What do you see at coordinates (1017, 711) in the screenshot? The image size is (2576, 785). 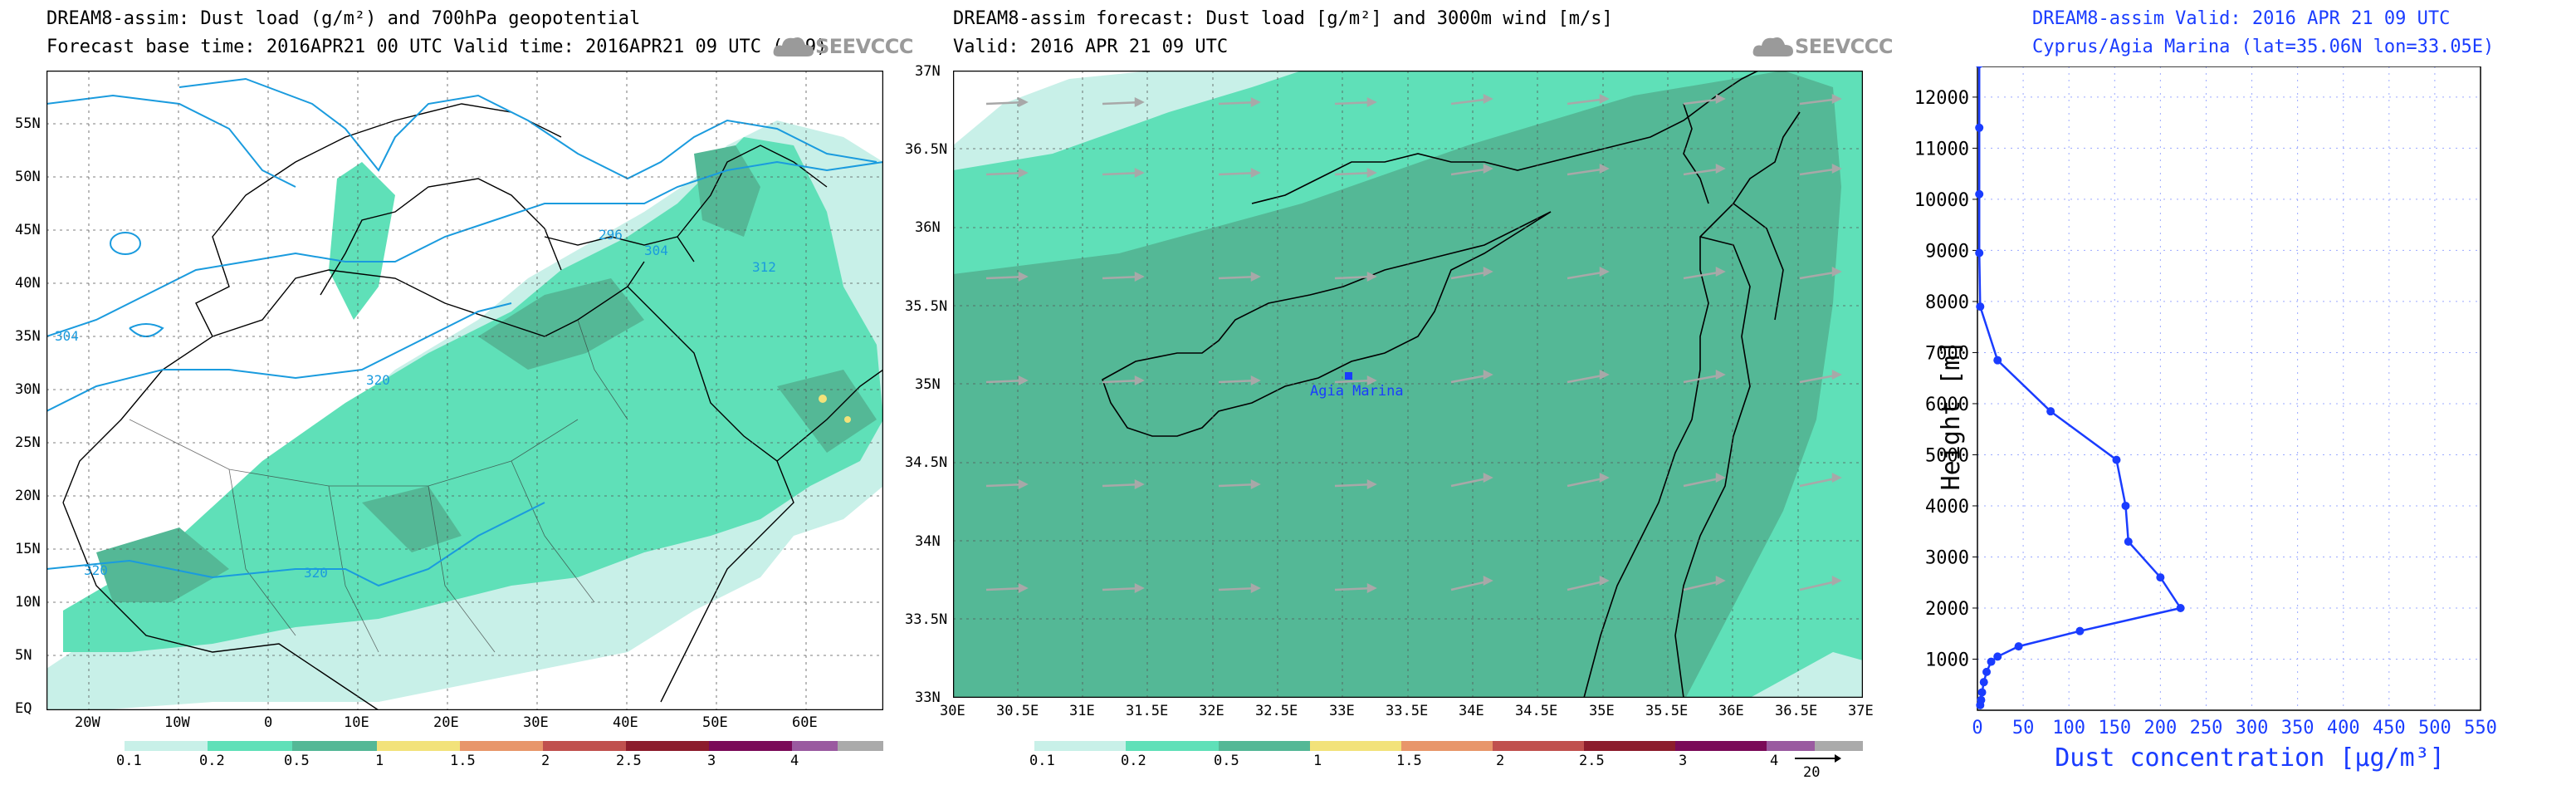 I see `x-tick: 30.5E` at bounding box center [1017, 711].